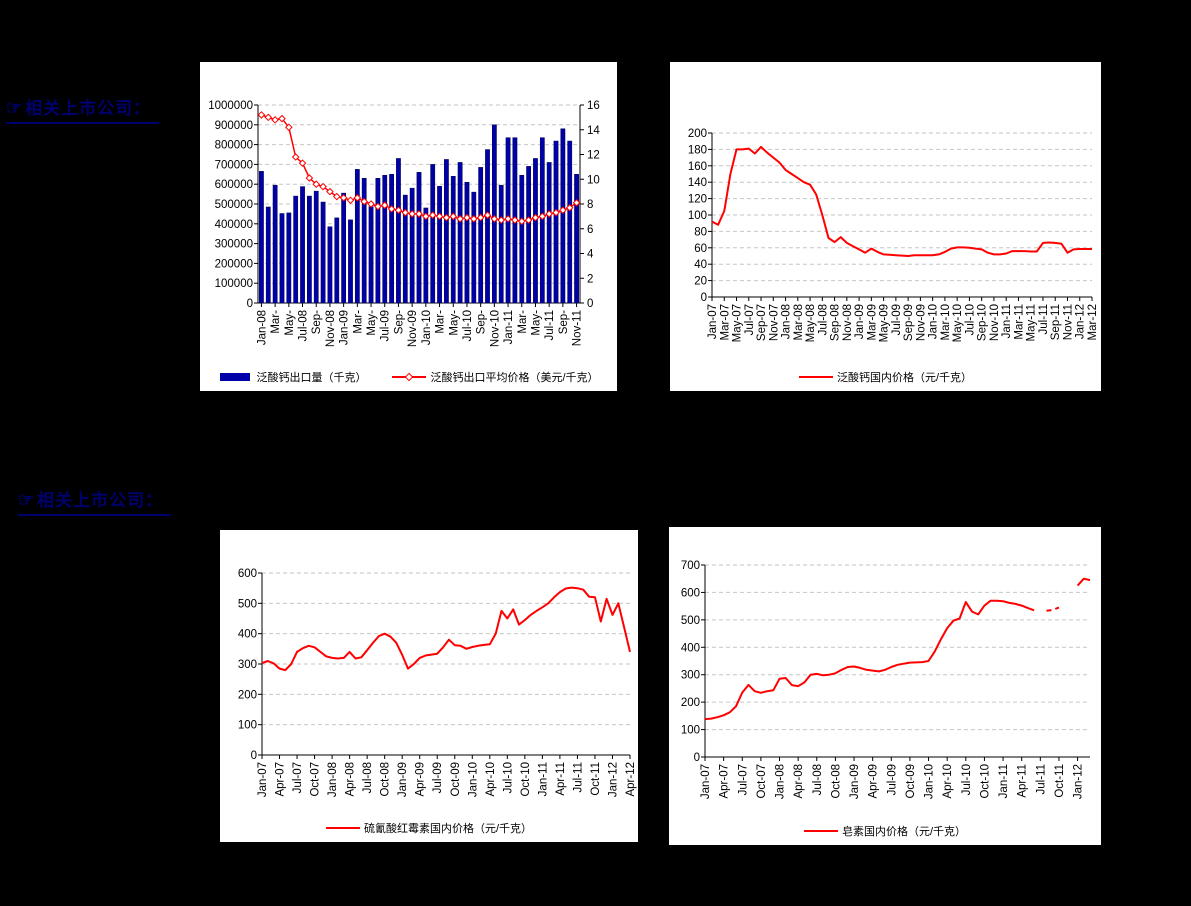  I want to click on svg-text: 500, so click(690, 621).